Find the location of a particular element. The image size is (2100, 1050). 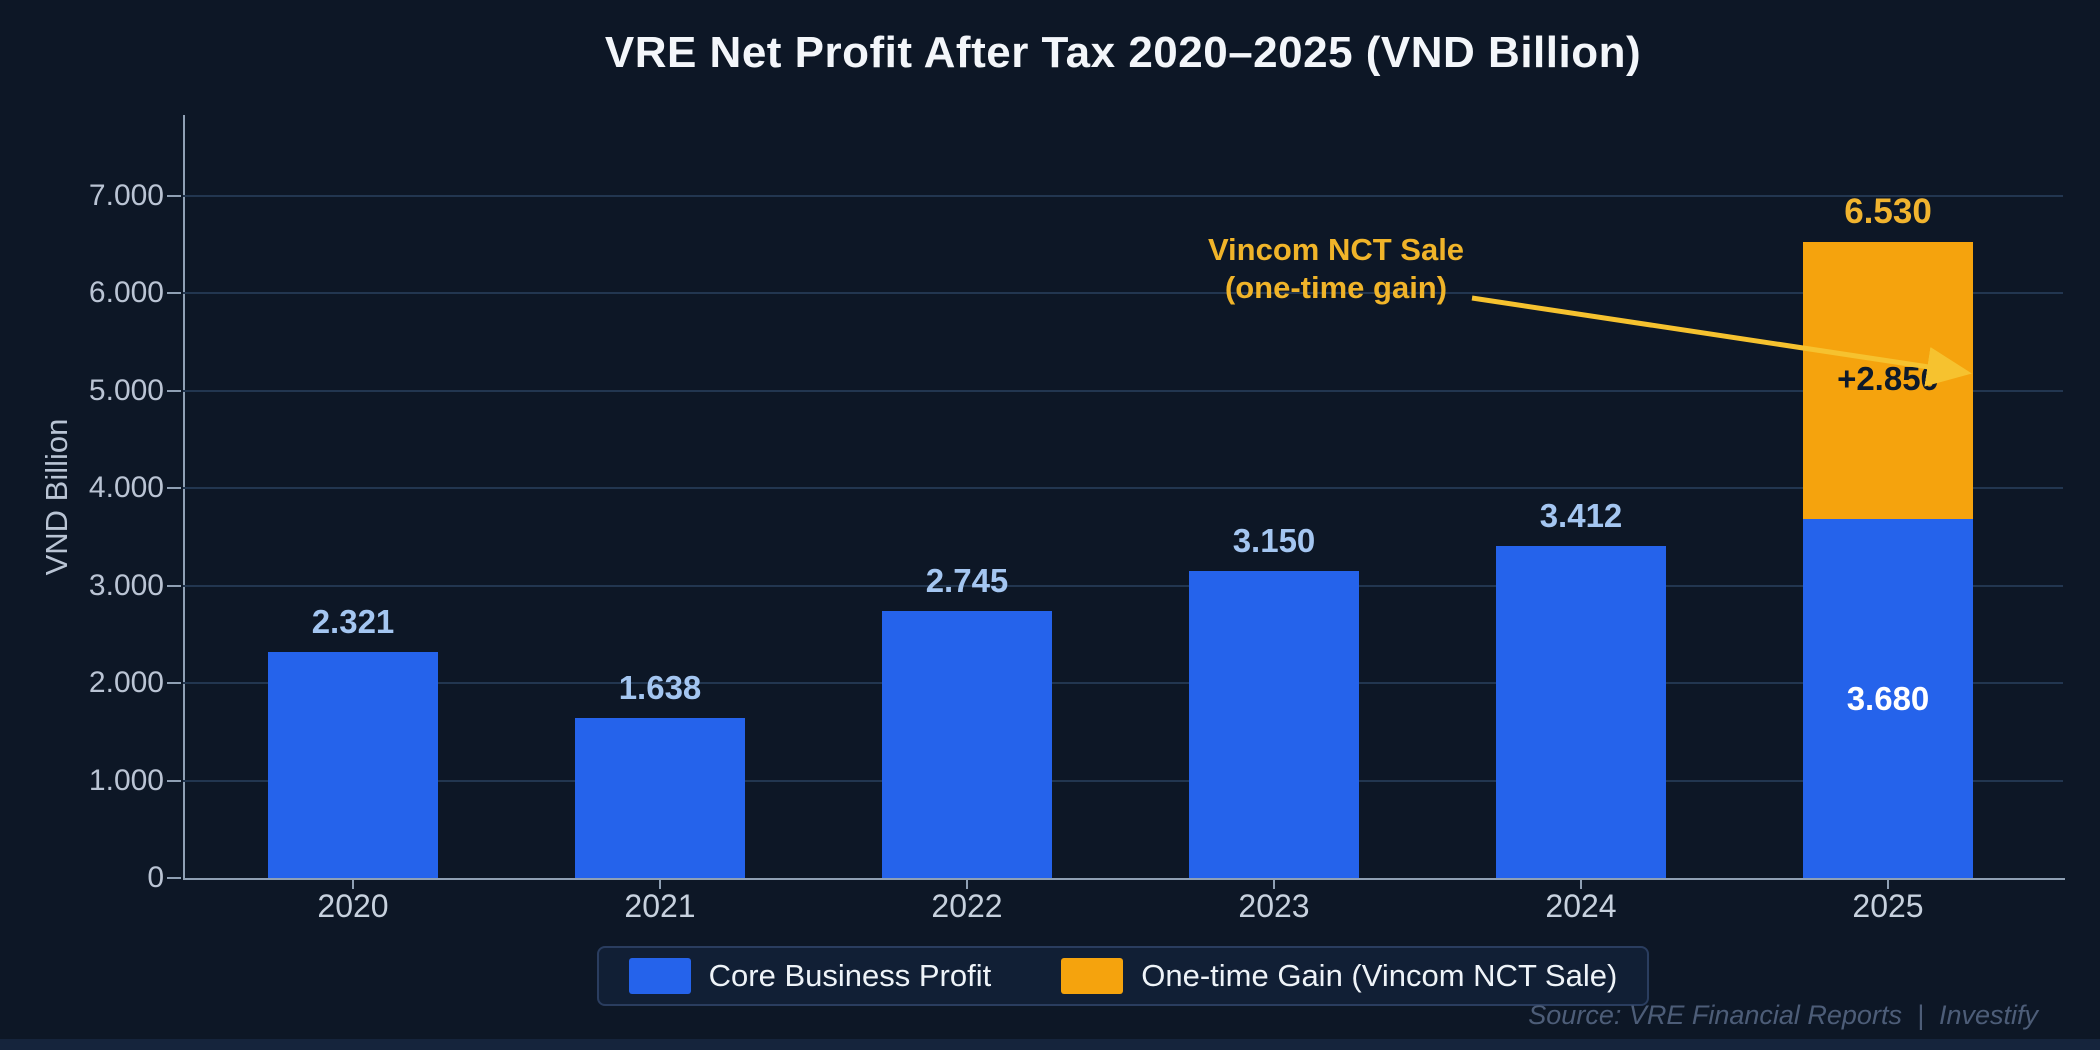

y-tick-label: 6.000 is located at coordinates (126, 293).